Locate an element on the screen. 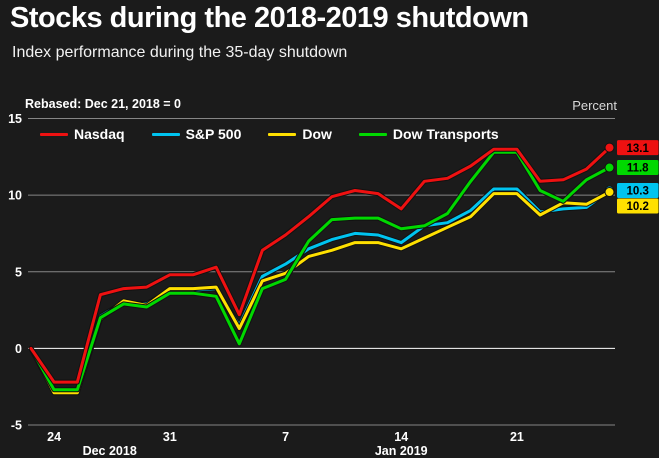 The width and height of the screenshot is (659, 458). legend-label: Dow Transports is located at coordinates (445, 134).